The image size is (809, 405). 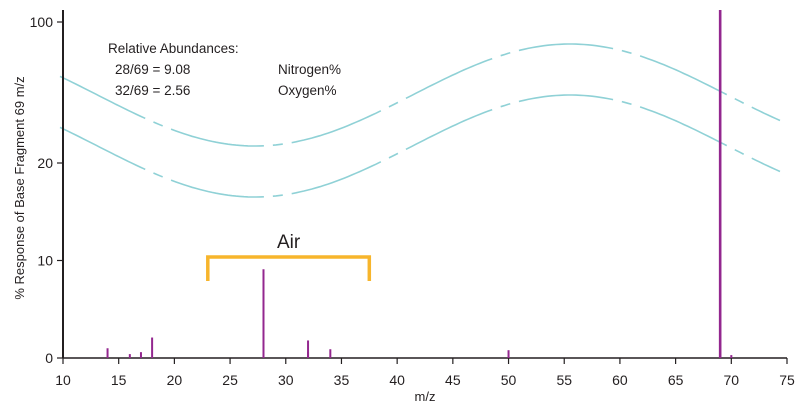 What do you see at coordinates (676, 380) in the screenshot?
I see `x-tick-label: 65` at bounding box center [676, 380].